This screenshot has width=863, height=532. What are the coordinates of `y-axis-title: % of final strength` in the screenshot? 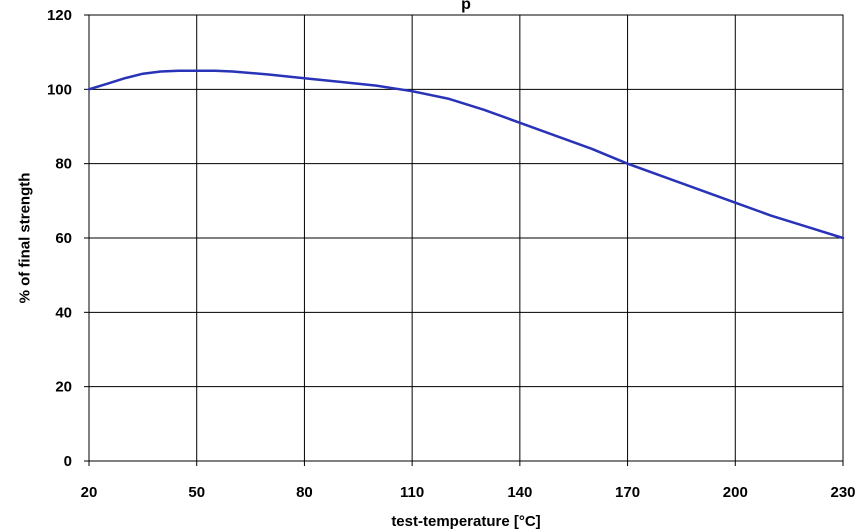 It's located at (24, 238).